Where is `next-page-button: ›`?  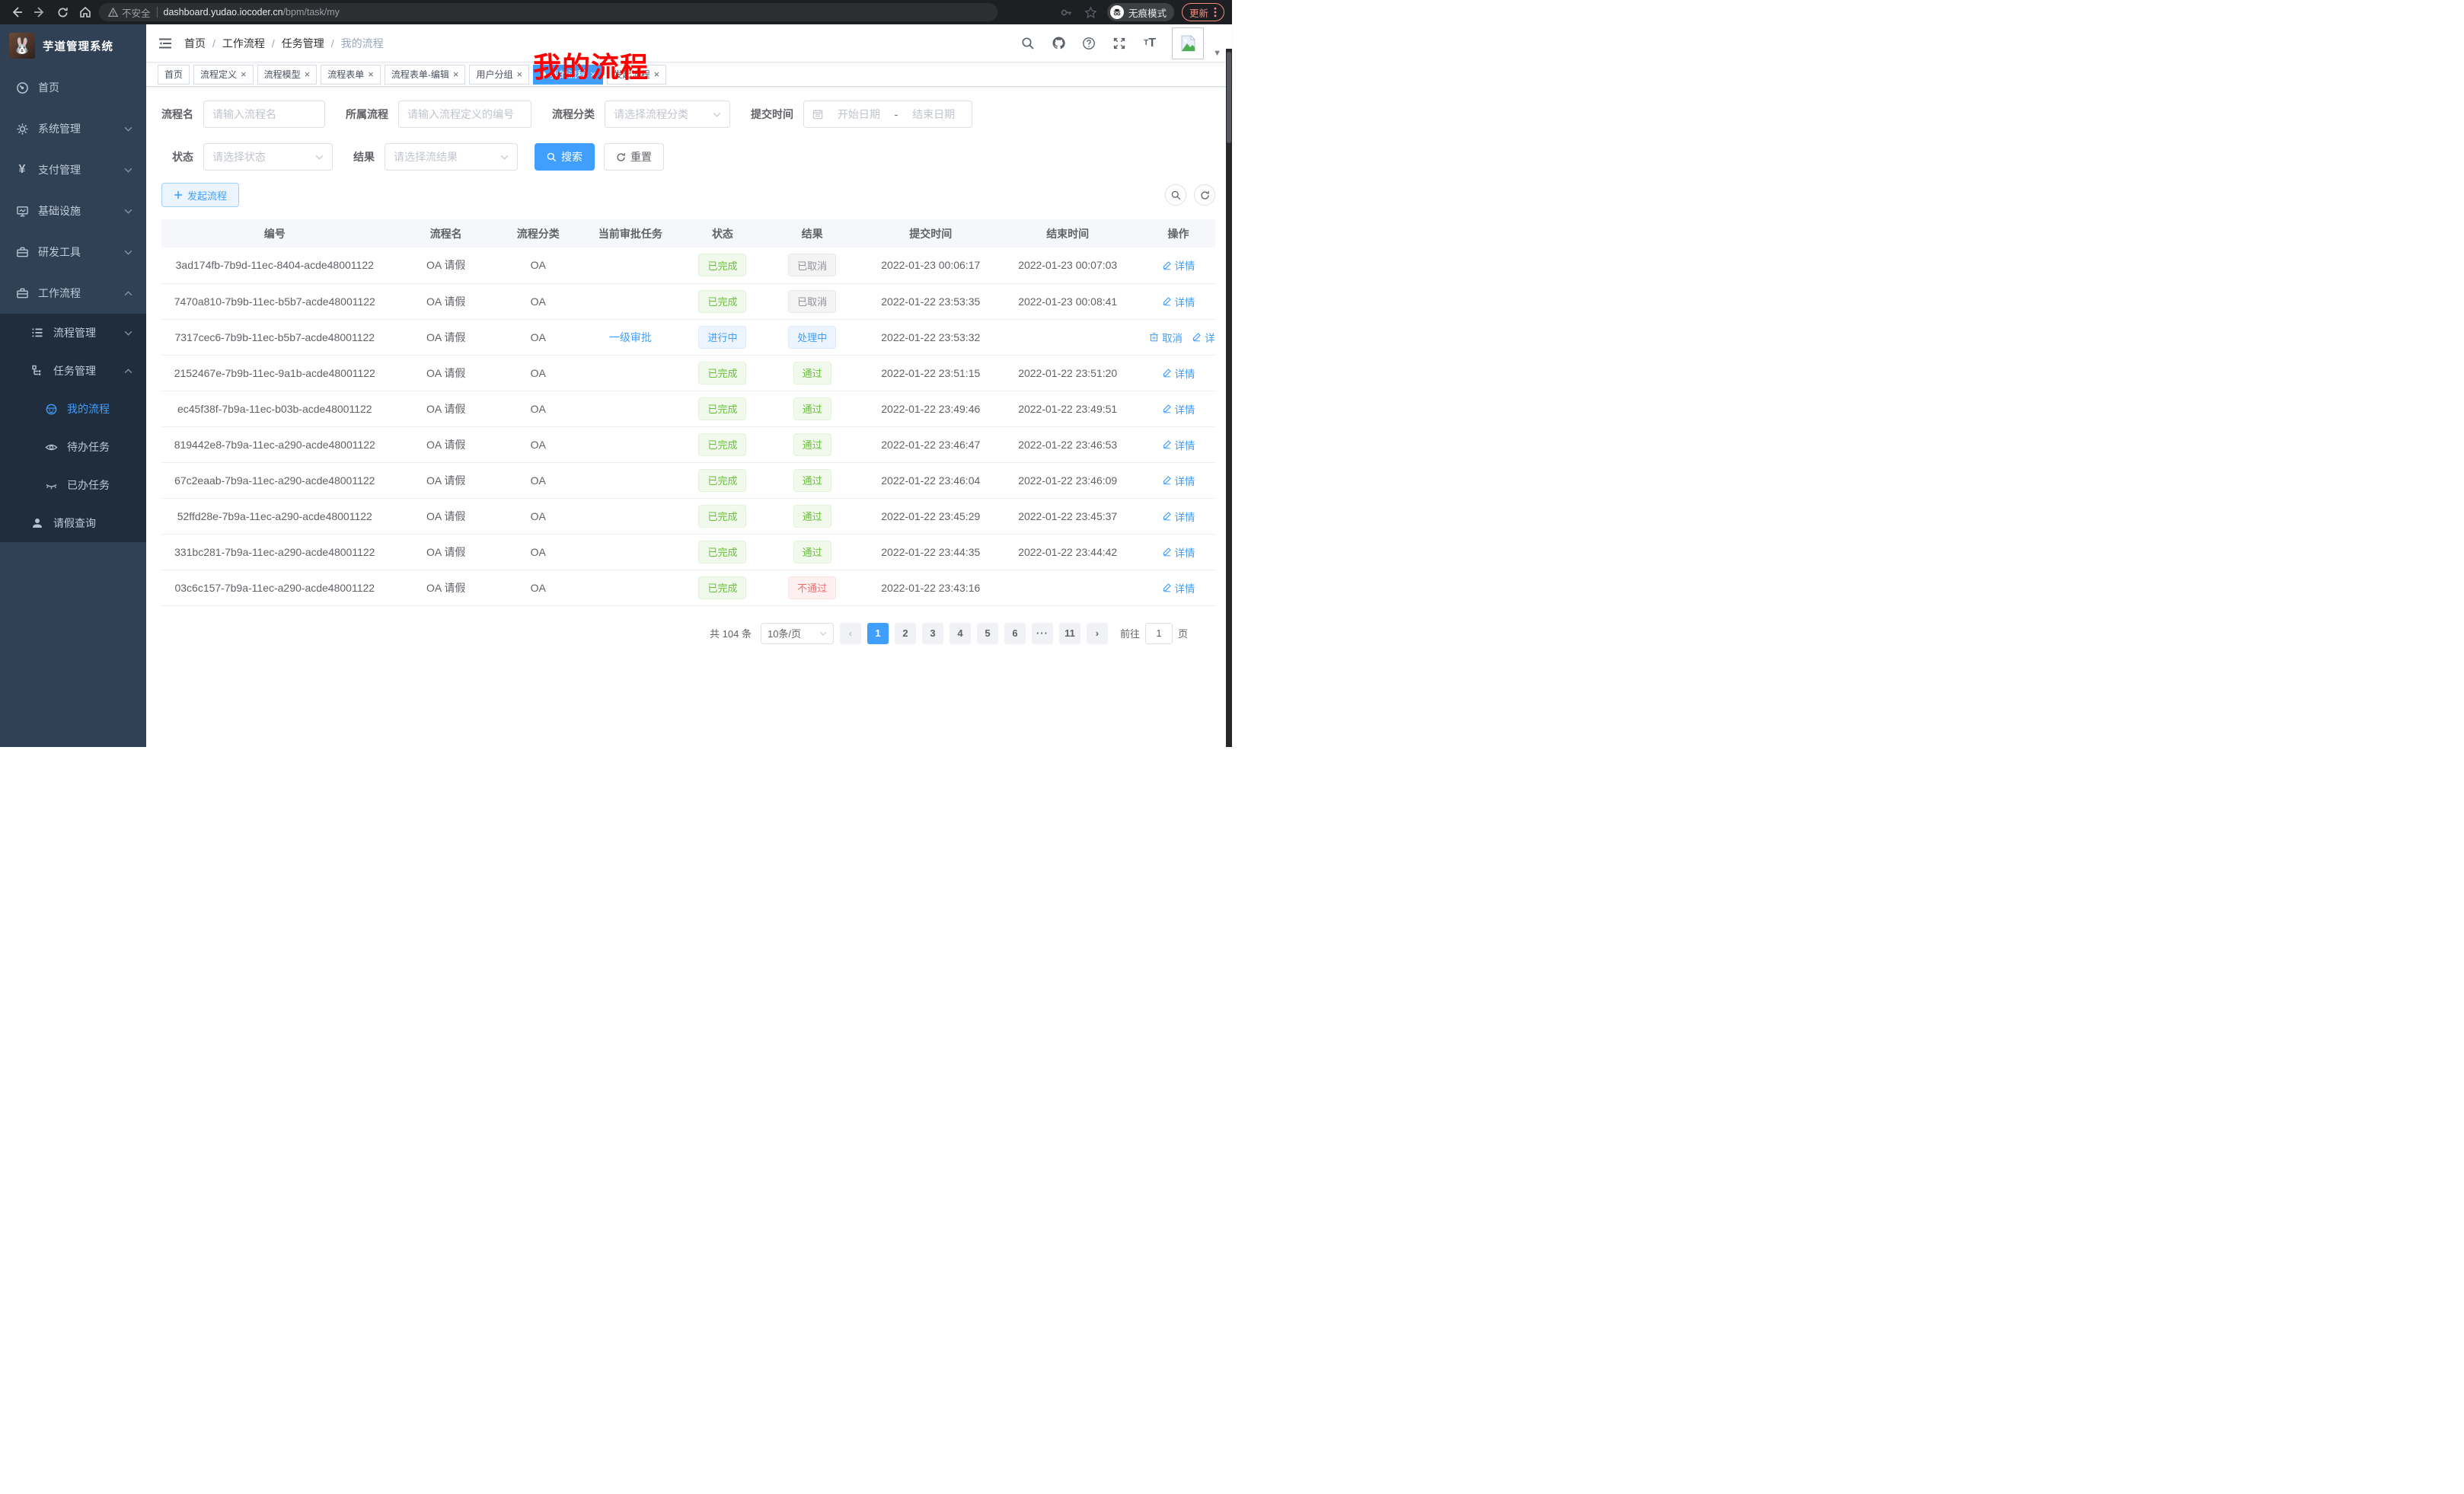
next-page-button: › is located at coordinates (1097, 633).